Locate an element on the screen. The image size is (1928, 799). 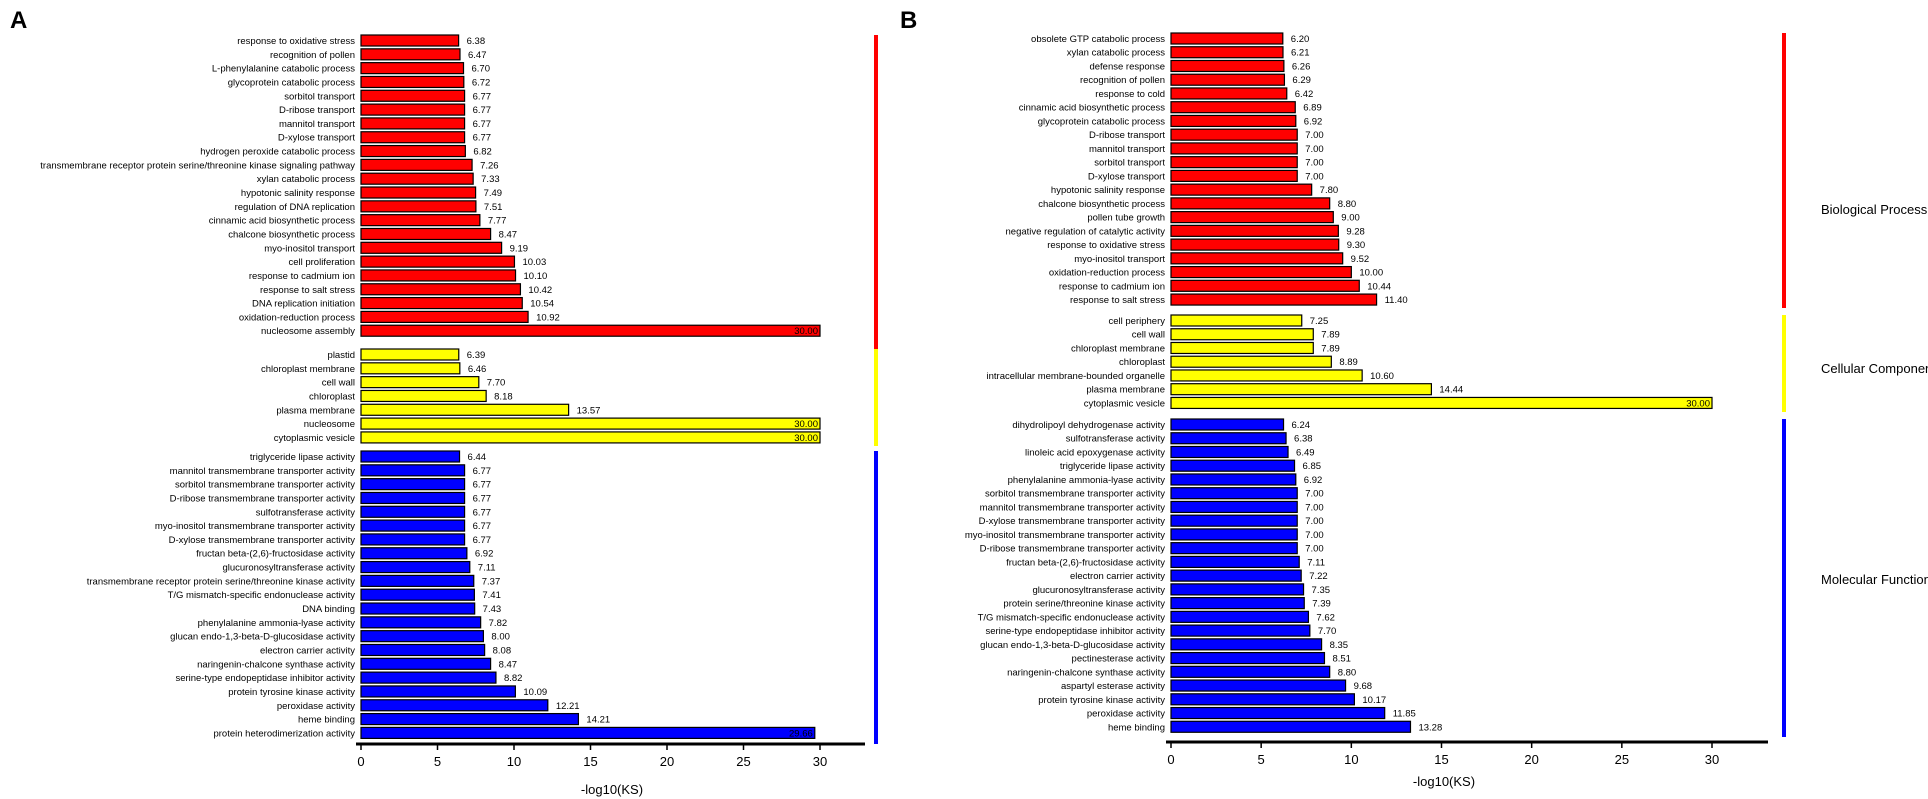
panel-a-value-label: 7.43 is located at coordinates (492, 609).